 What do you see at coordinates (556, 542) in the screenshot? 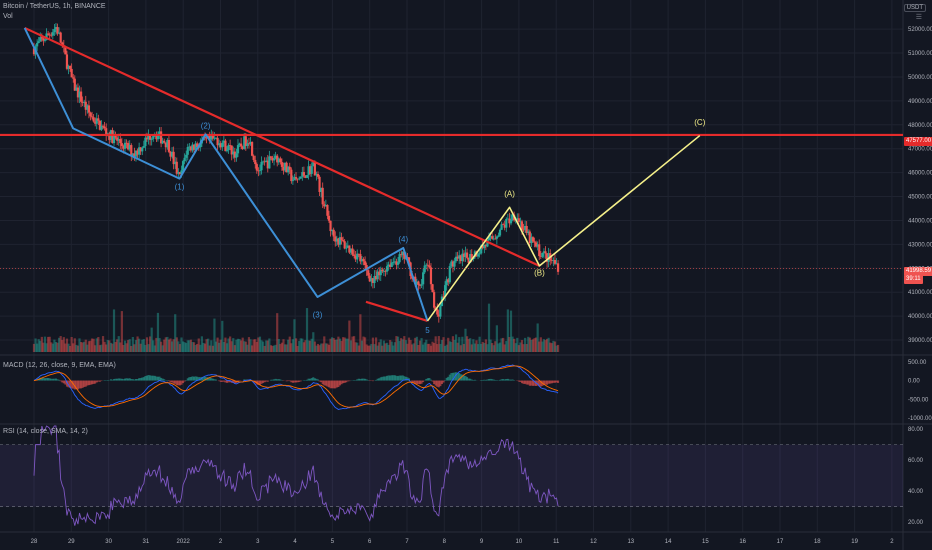
I see `date-tick-label: 11` at bounding box center [556, 542].